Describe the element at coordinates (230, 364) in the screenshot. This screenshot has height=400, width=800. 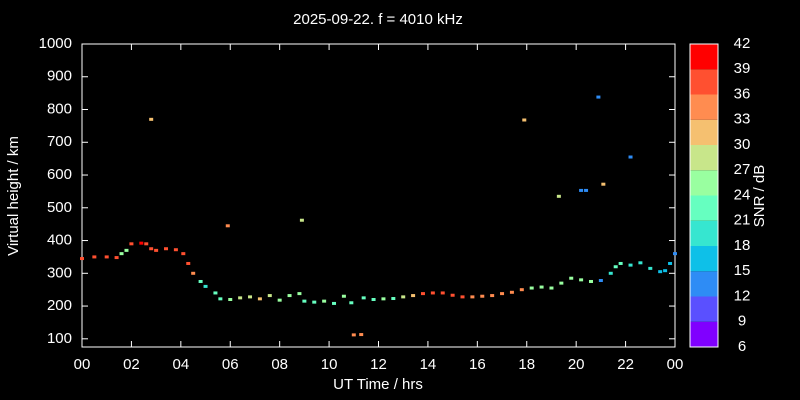
I see `x-tick-label: 06` at that location.